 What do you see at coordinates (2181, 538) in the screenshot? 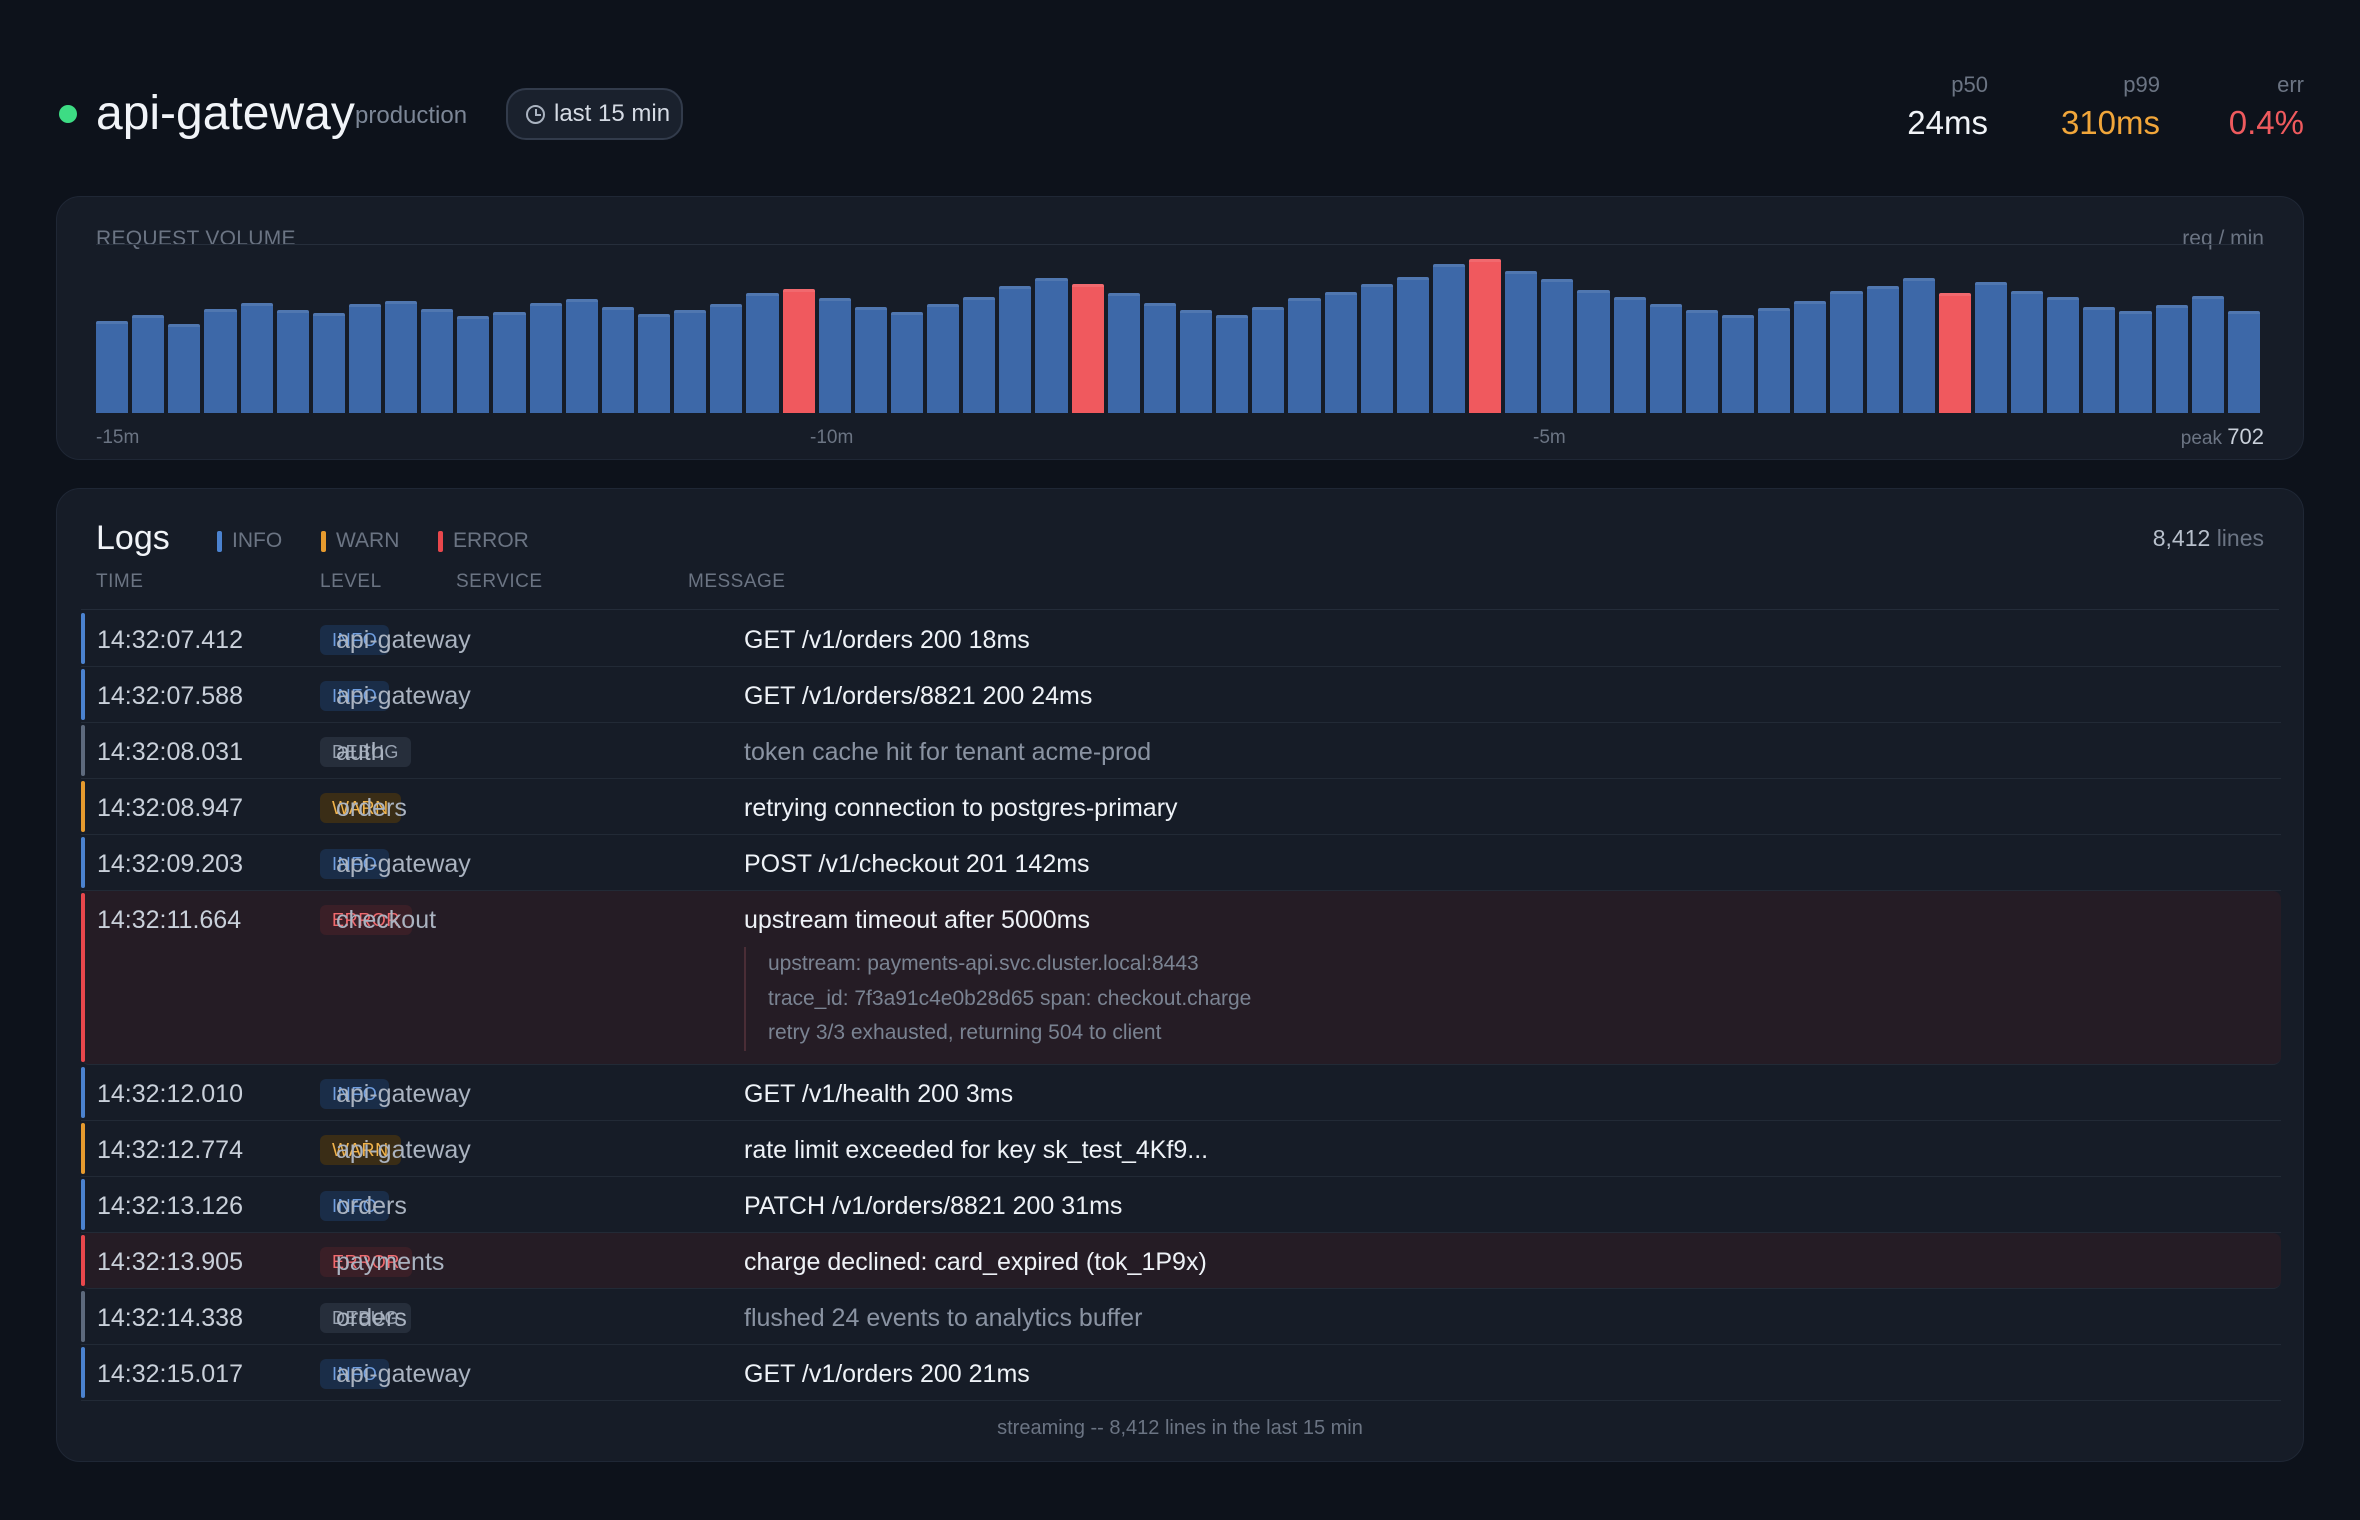
I see `lines-count-value: 8,412` at bounding box center [2181, 538].